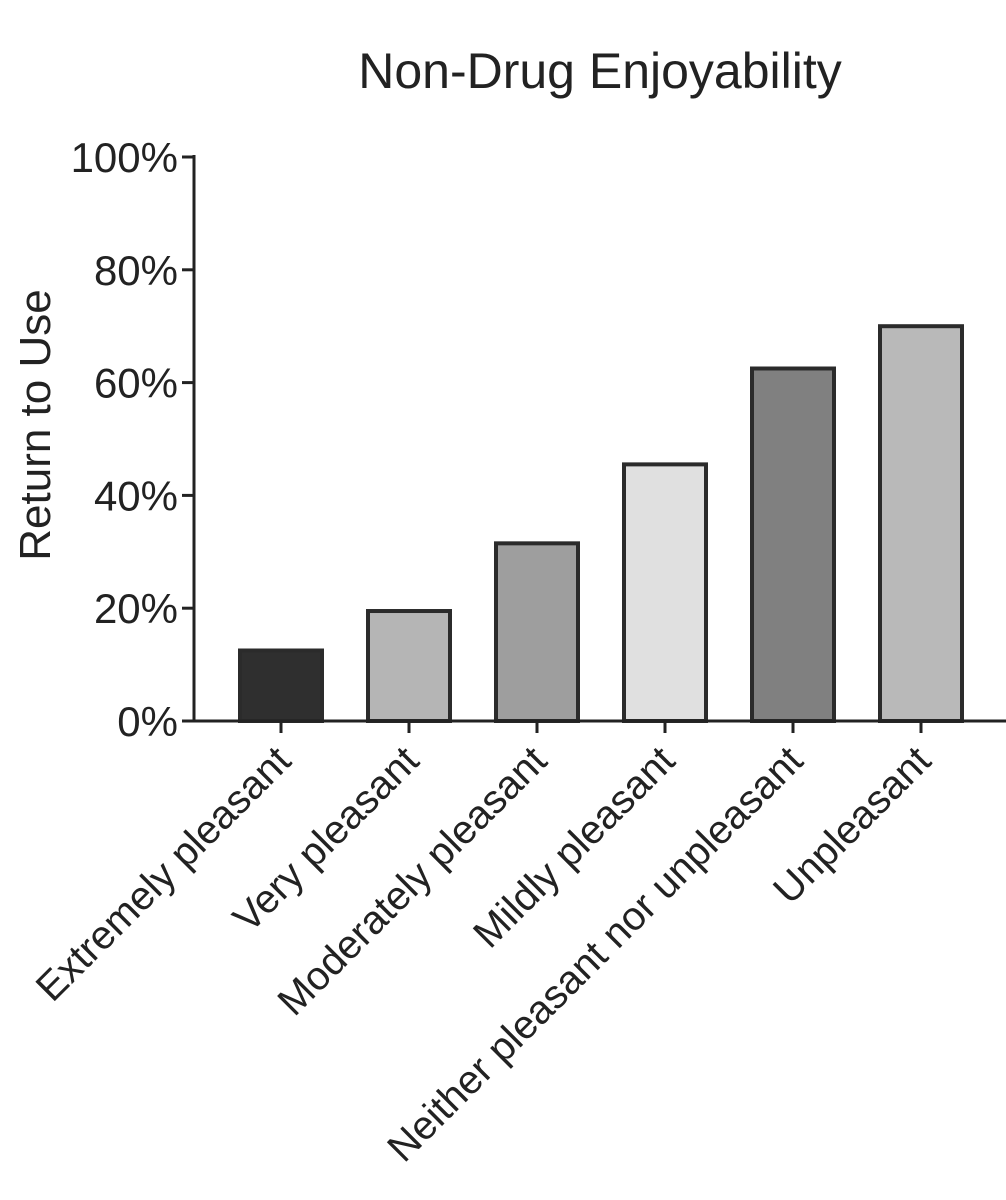 This screenshot has height=1200, width=1006. Describe the element at coordinates (132, 439) in the screenshot. I see `y-axis-ticks: 0% 20% 40% 60% 80% 100%` at that location.